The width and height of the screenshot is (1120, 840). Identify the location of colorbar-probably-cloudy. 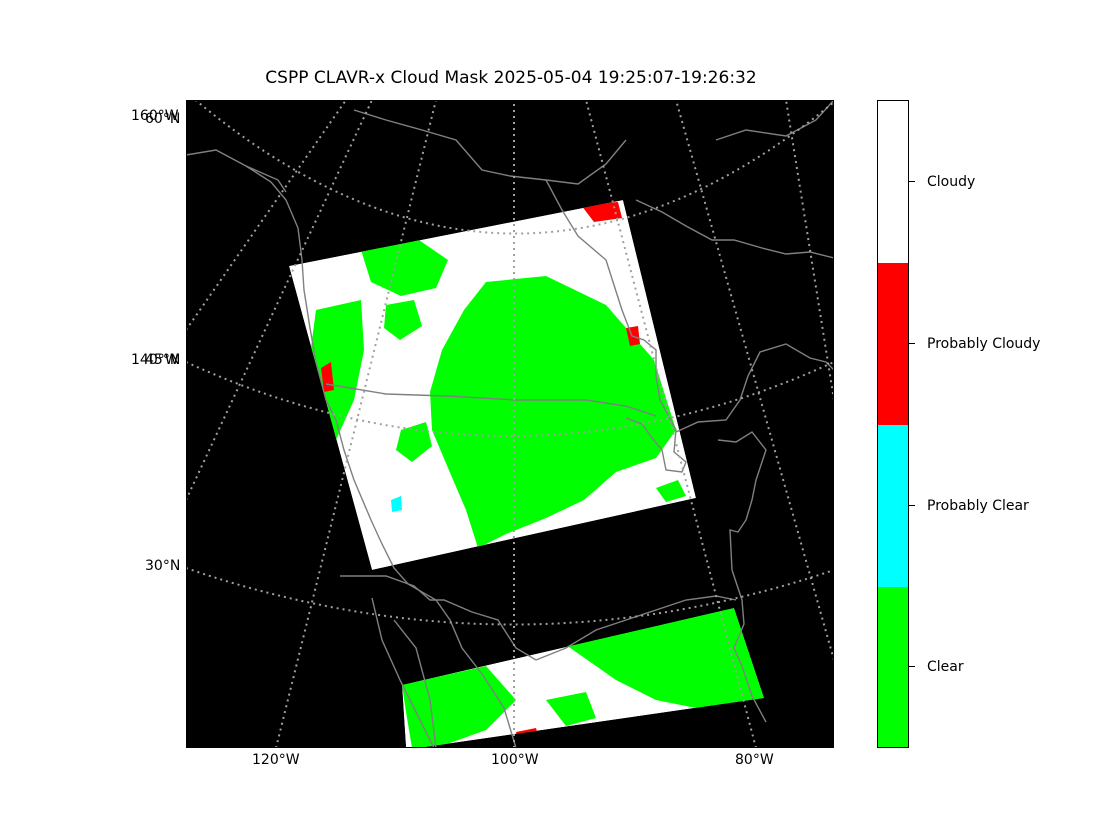
(893, 344).